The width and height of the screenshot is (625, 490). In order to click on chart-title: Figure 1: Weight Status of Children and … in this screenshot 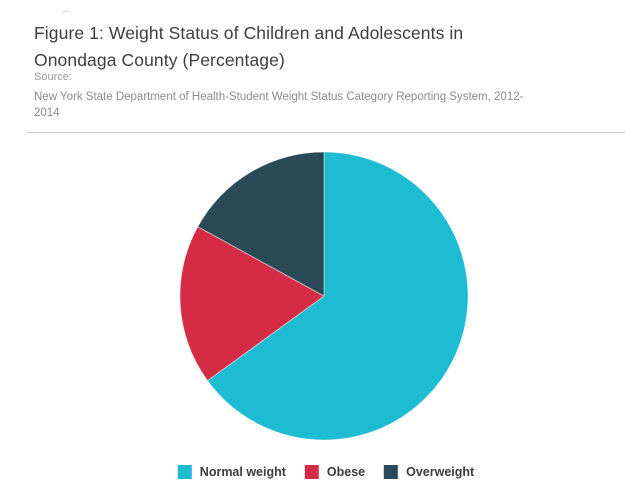, I will do `click(248, 47)`.